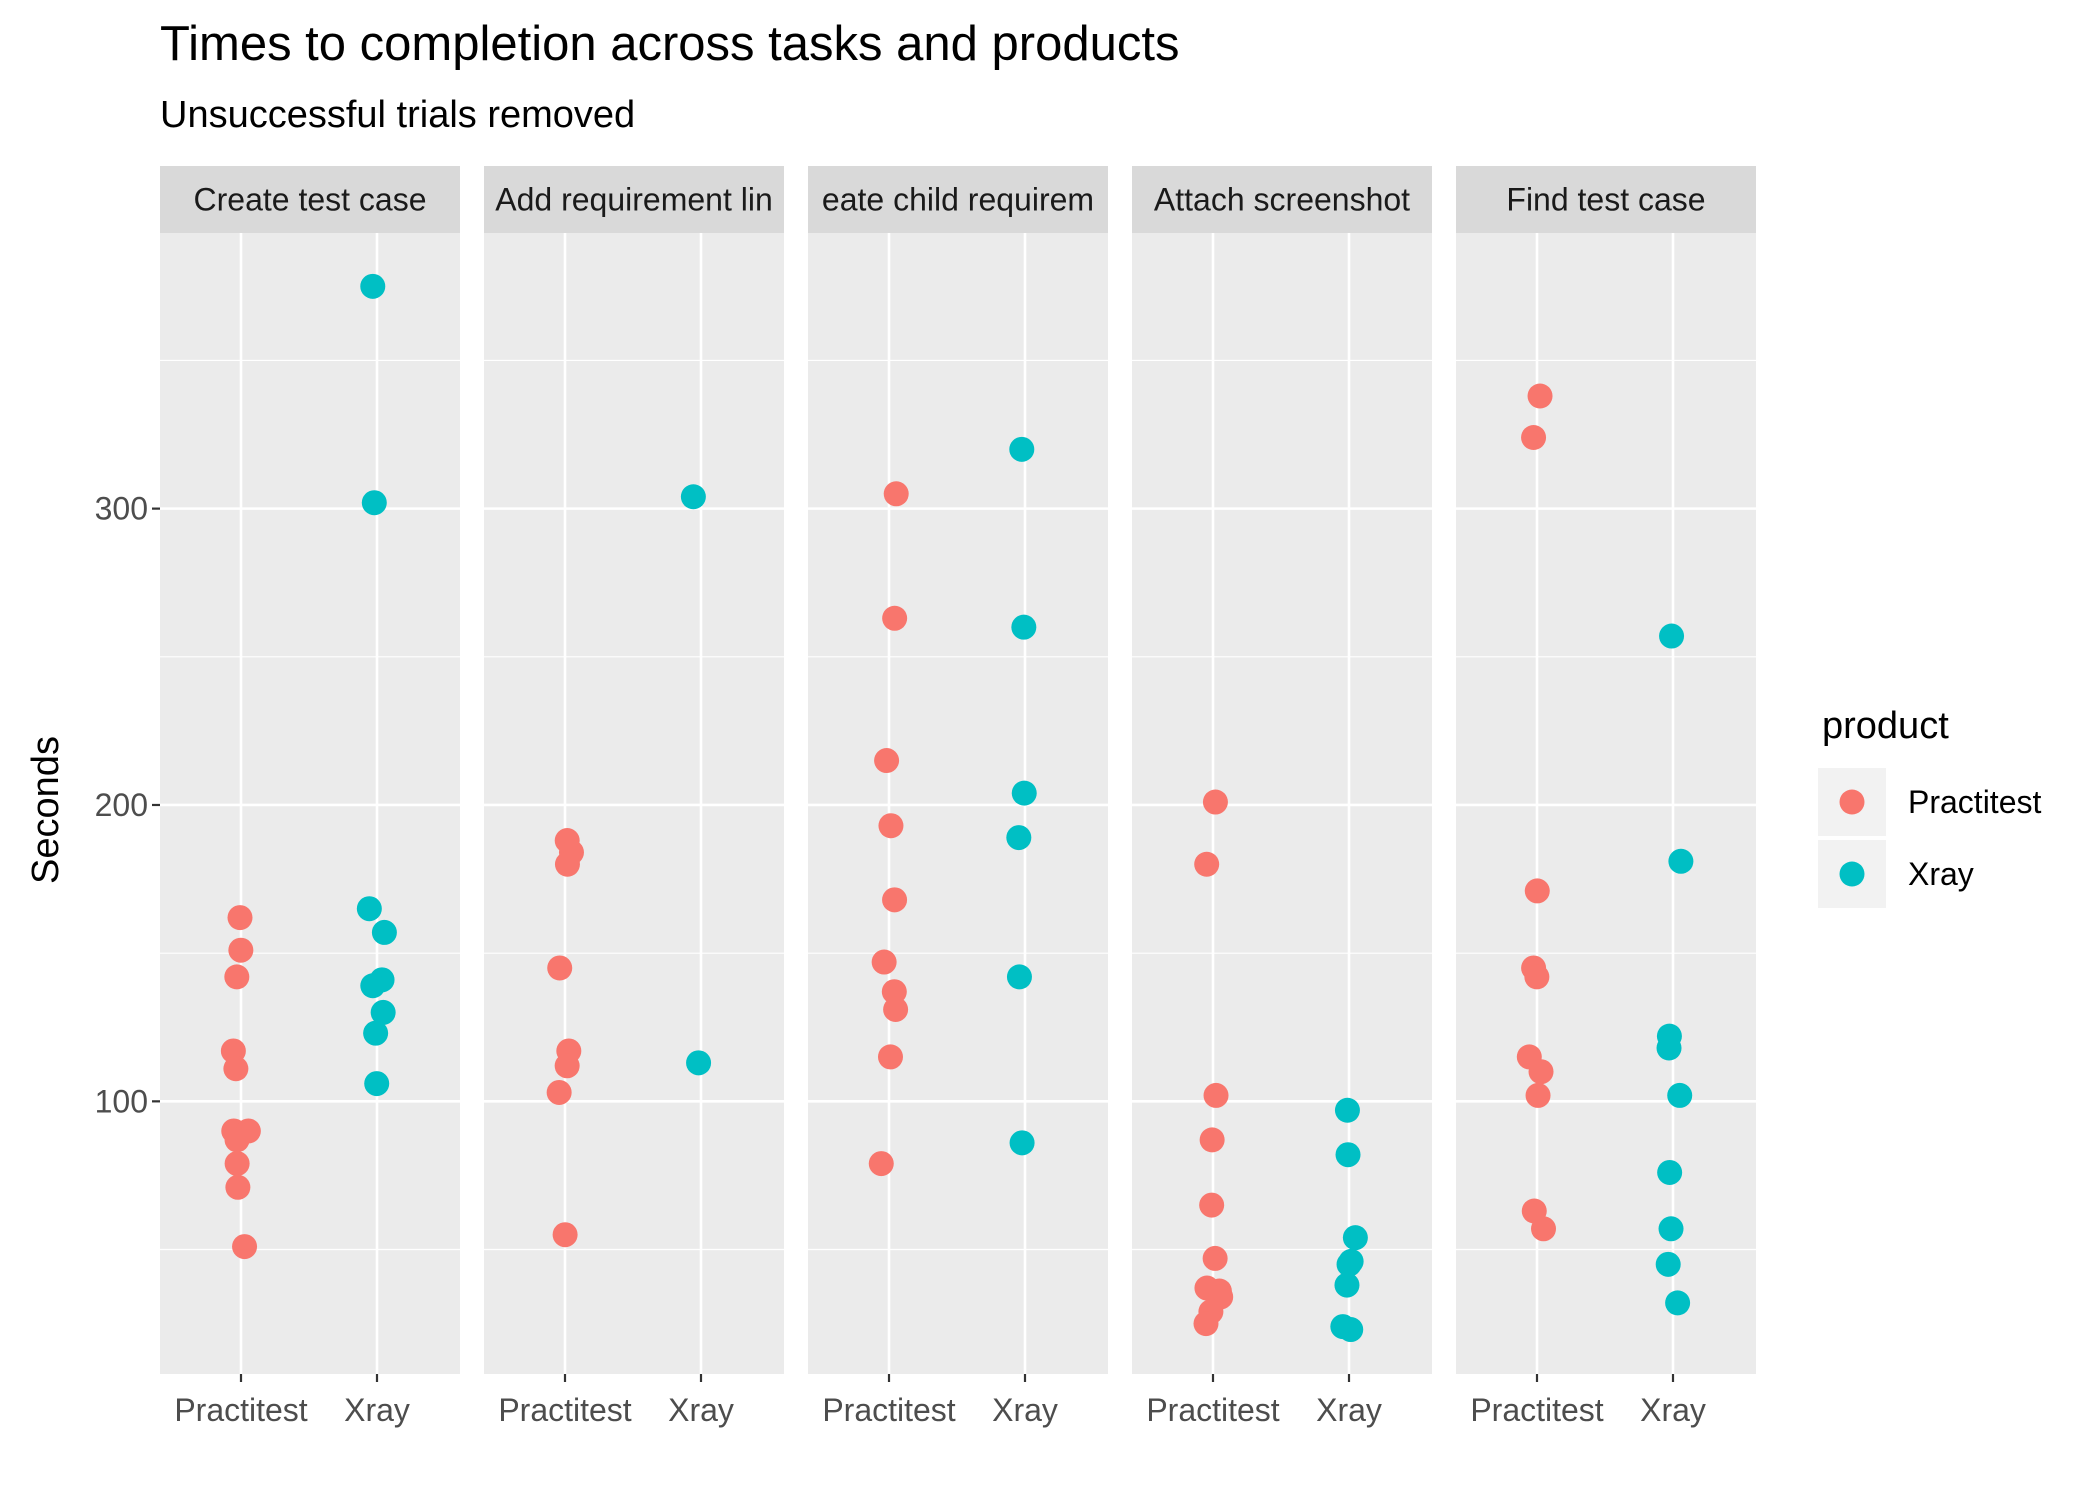 The width and height of the screenshot is (2100, 1500). I want to click on legend: product Practitest Xray, so click(1929, 806).